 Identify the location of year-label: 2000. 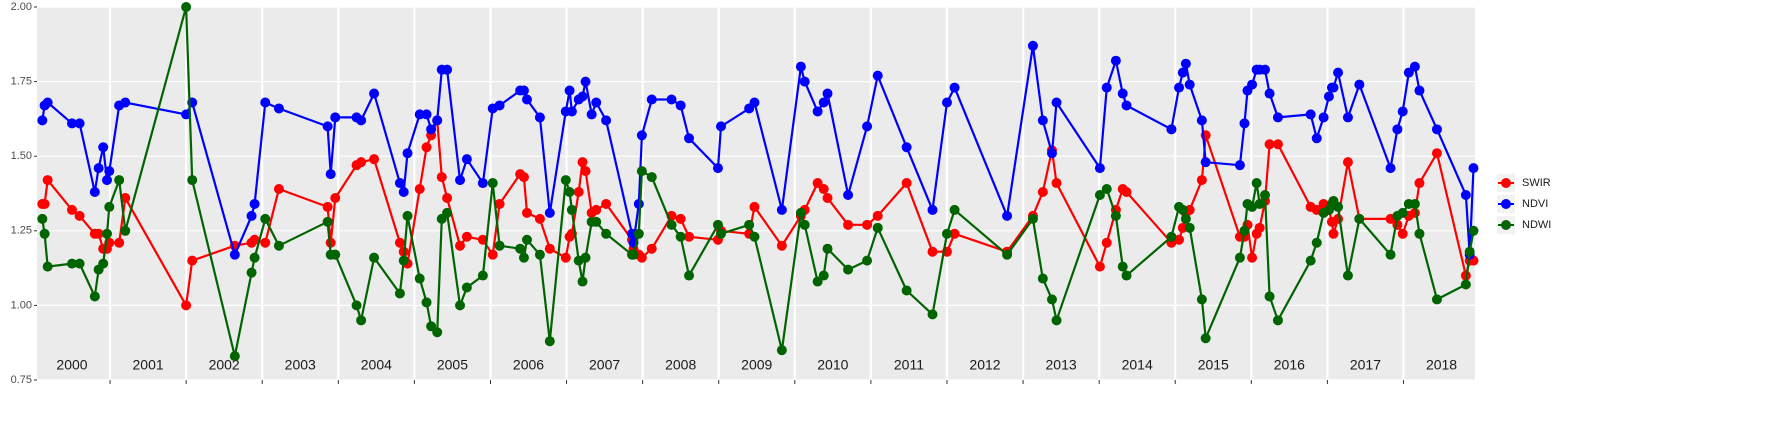
(71, 365).